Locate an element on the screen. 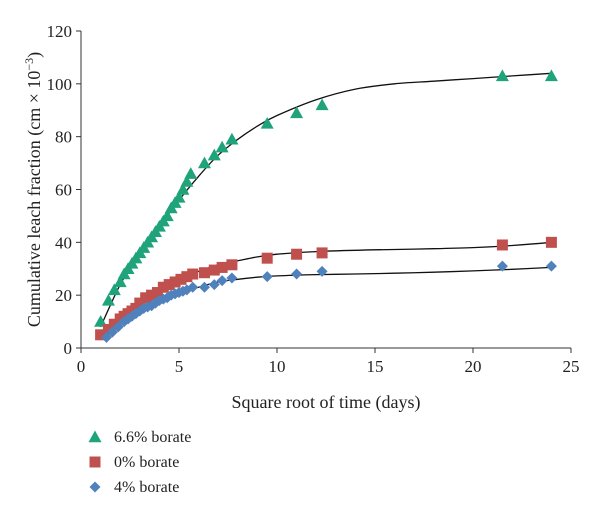  legend-label: 4% borate is located at coordinates (146, 487).